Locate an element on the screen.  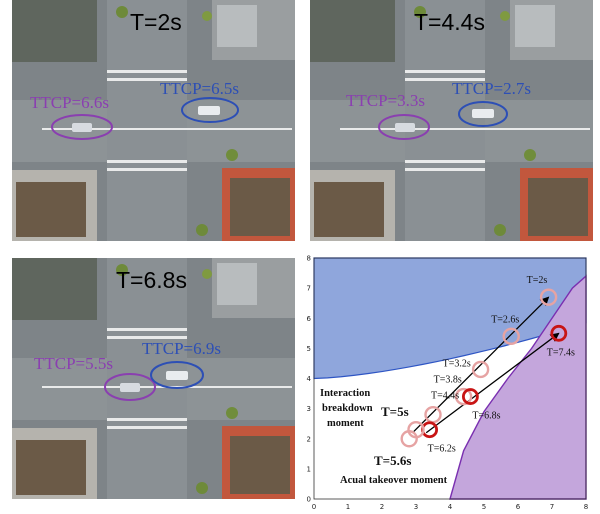
time-label: T=4.4s is located at coordinates (449, 22).